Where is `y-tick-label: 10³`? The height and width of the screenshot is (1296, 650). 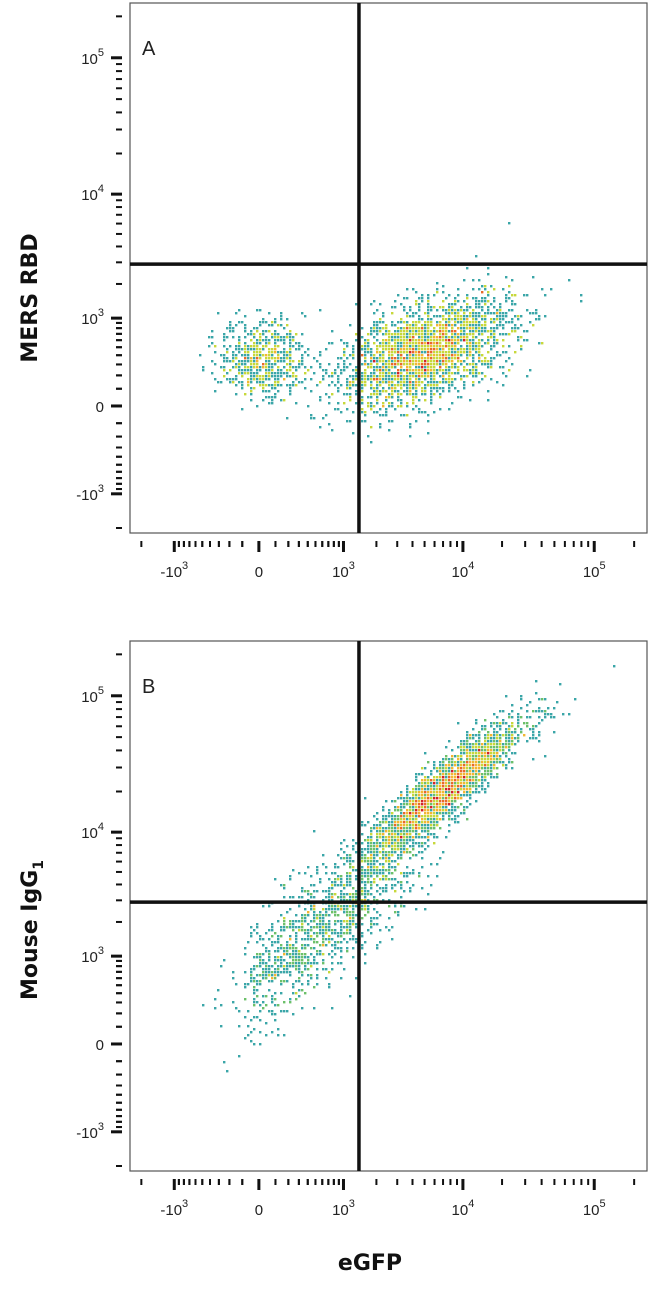
y-tick-label: 10³ is located at coordinates (92, 317).